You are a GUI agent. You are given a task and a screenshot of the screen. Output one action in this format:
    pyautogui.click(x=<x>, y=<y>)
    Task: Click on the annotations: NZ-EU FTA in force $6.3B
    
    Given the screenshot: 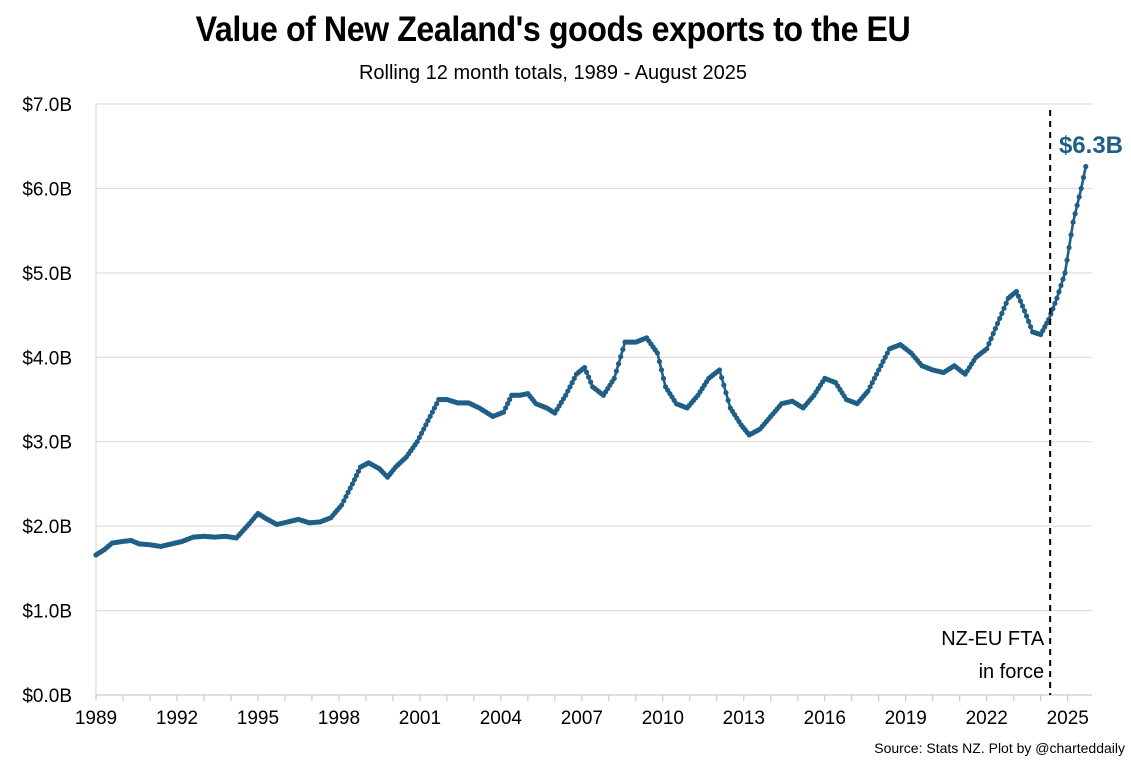 What is the action you would take?
    pyautogui.click(x=1032, y=402)
    